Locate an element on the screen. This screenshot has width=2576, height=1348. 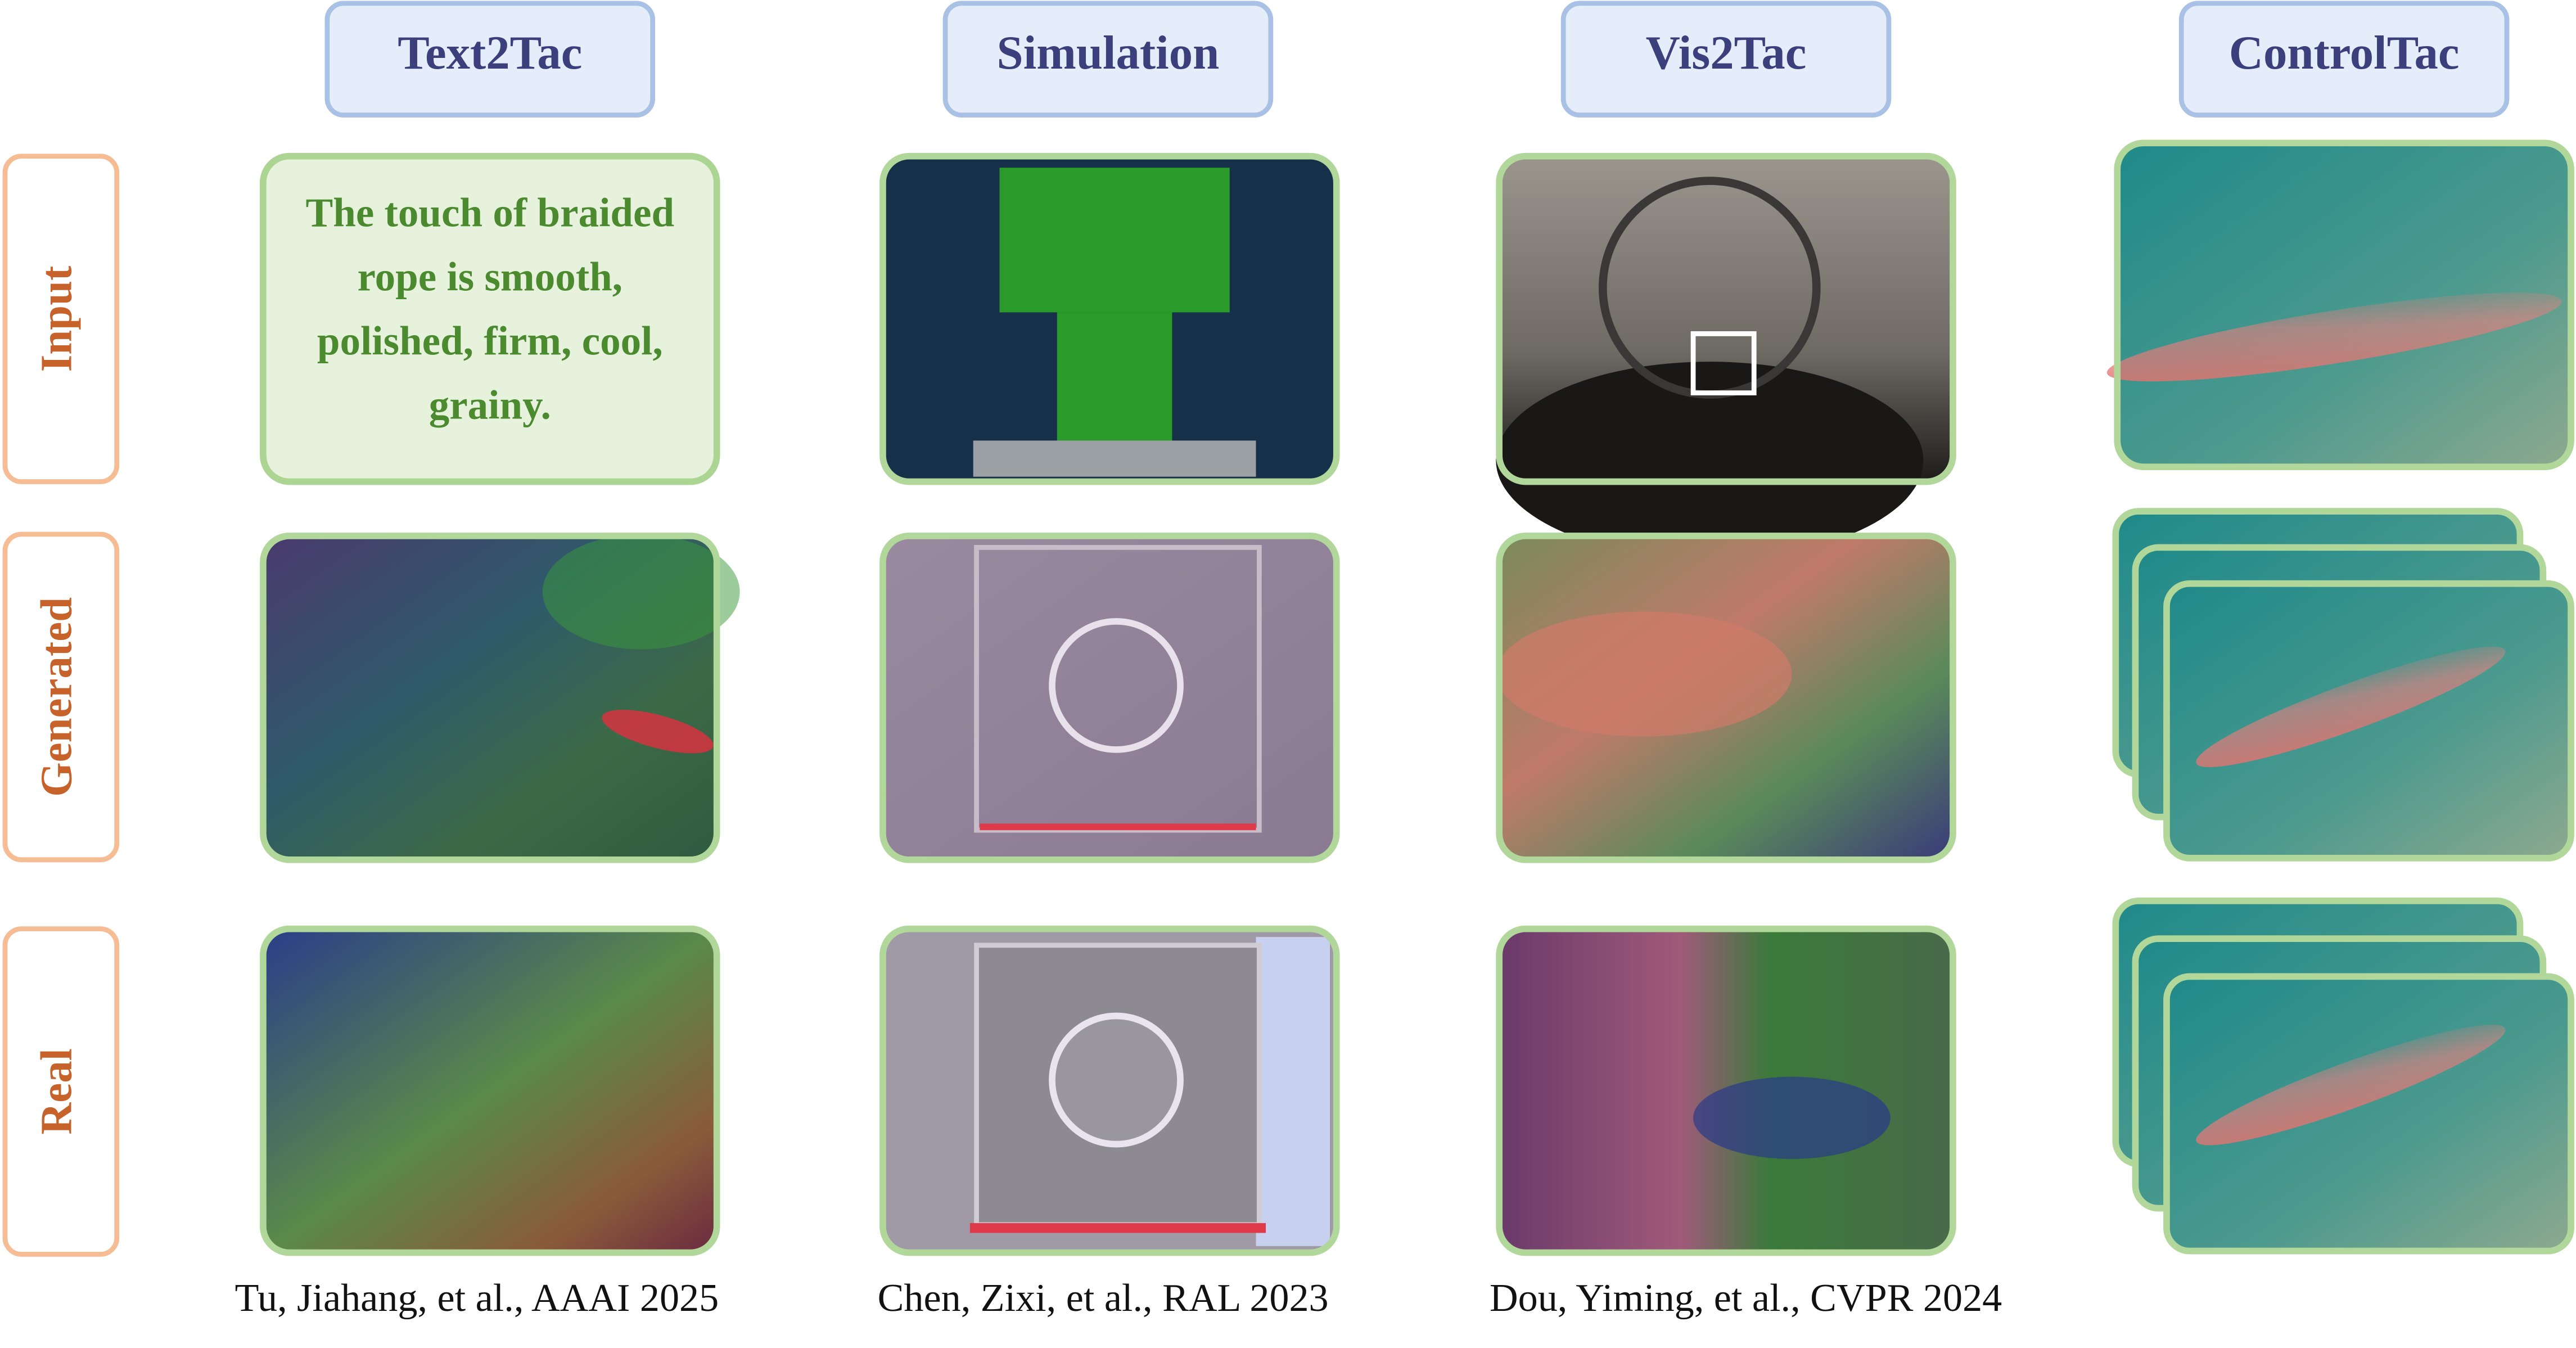
contact-mark is located at coordinates (658, 732).